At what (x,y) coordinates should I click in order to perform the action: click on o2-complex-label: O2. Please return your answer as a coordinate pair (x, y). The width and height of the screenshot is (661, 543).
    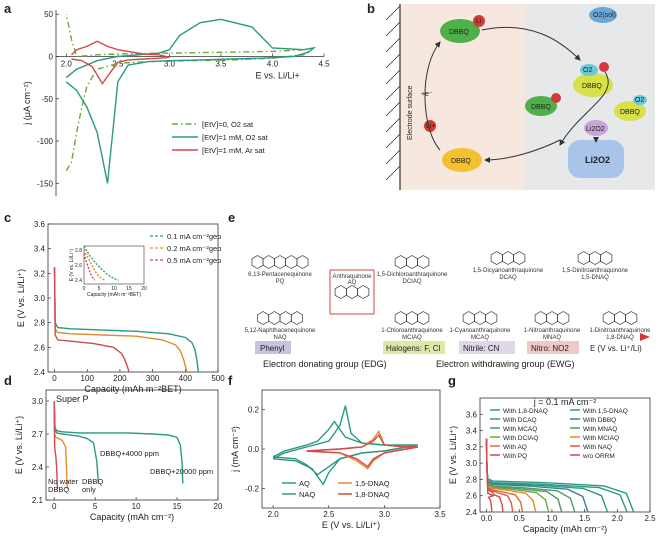
    Looking at the image, I should click on (587, 70).